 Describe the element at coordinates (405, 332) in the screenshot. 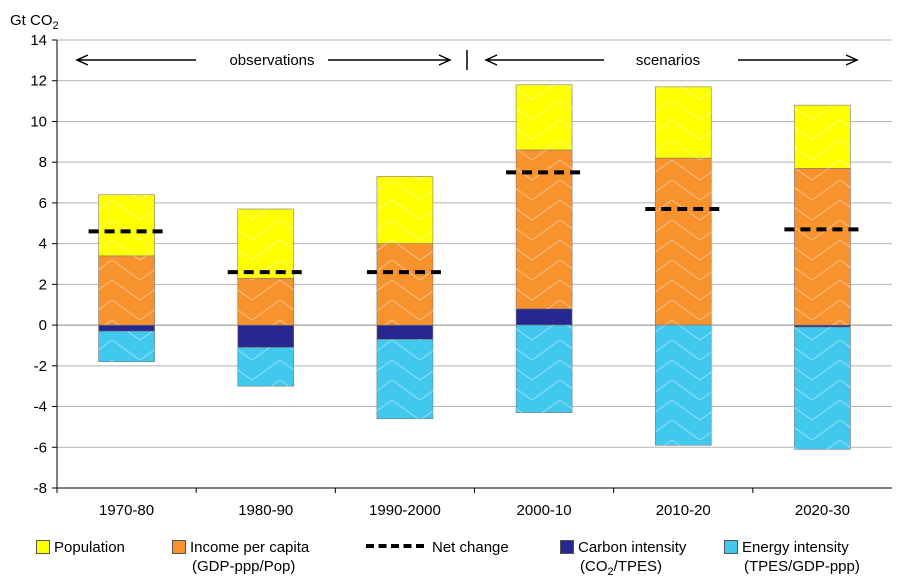

I see `bar-carbon-intensity-1990-2000` at that location.